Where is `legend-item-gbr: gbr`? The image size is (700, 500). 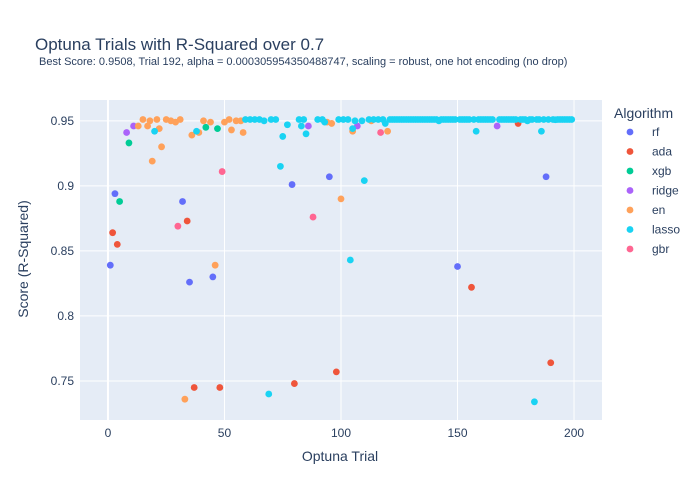
legend-item-gbr: gbr is located at coordinates (648, 249).